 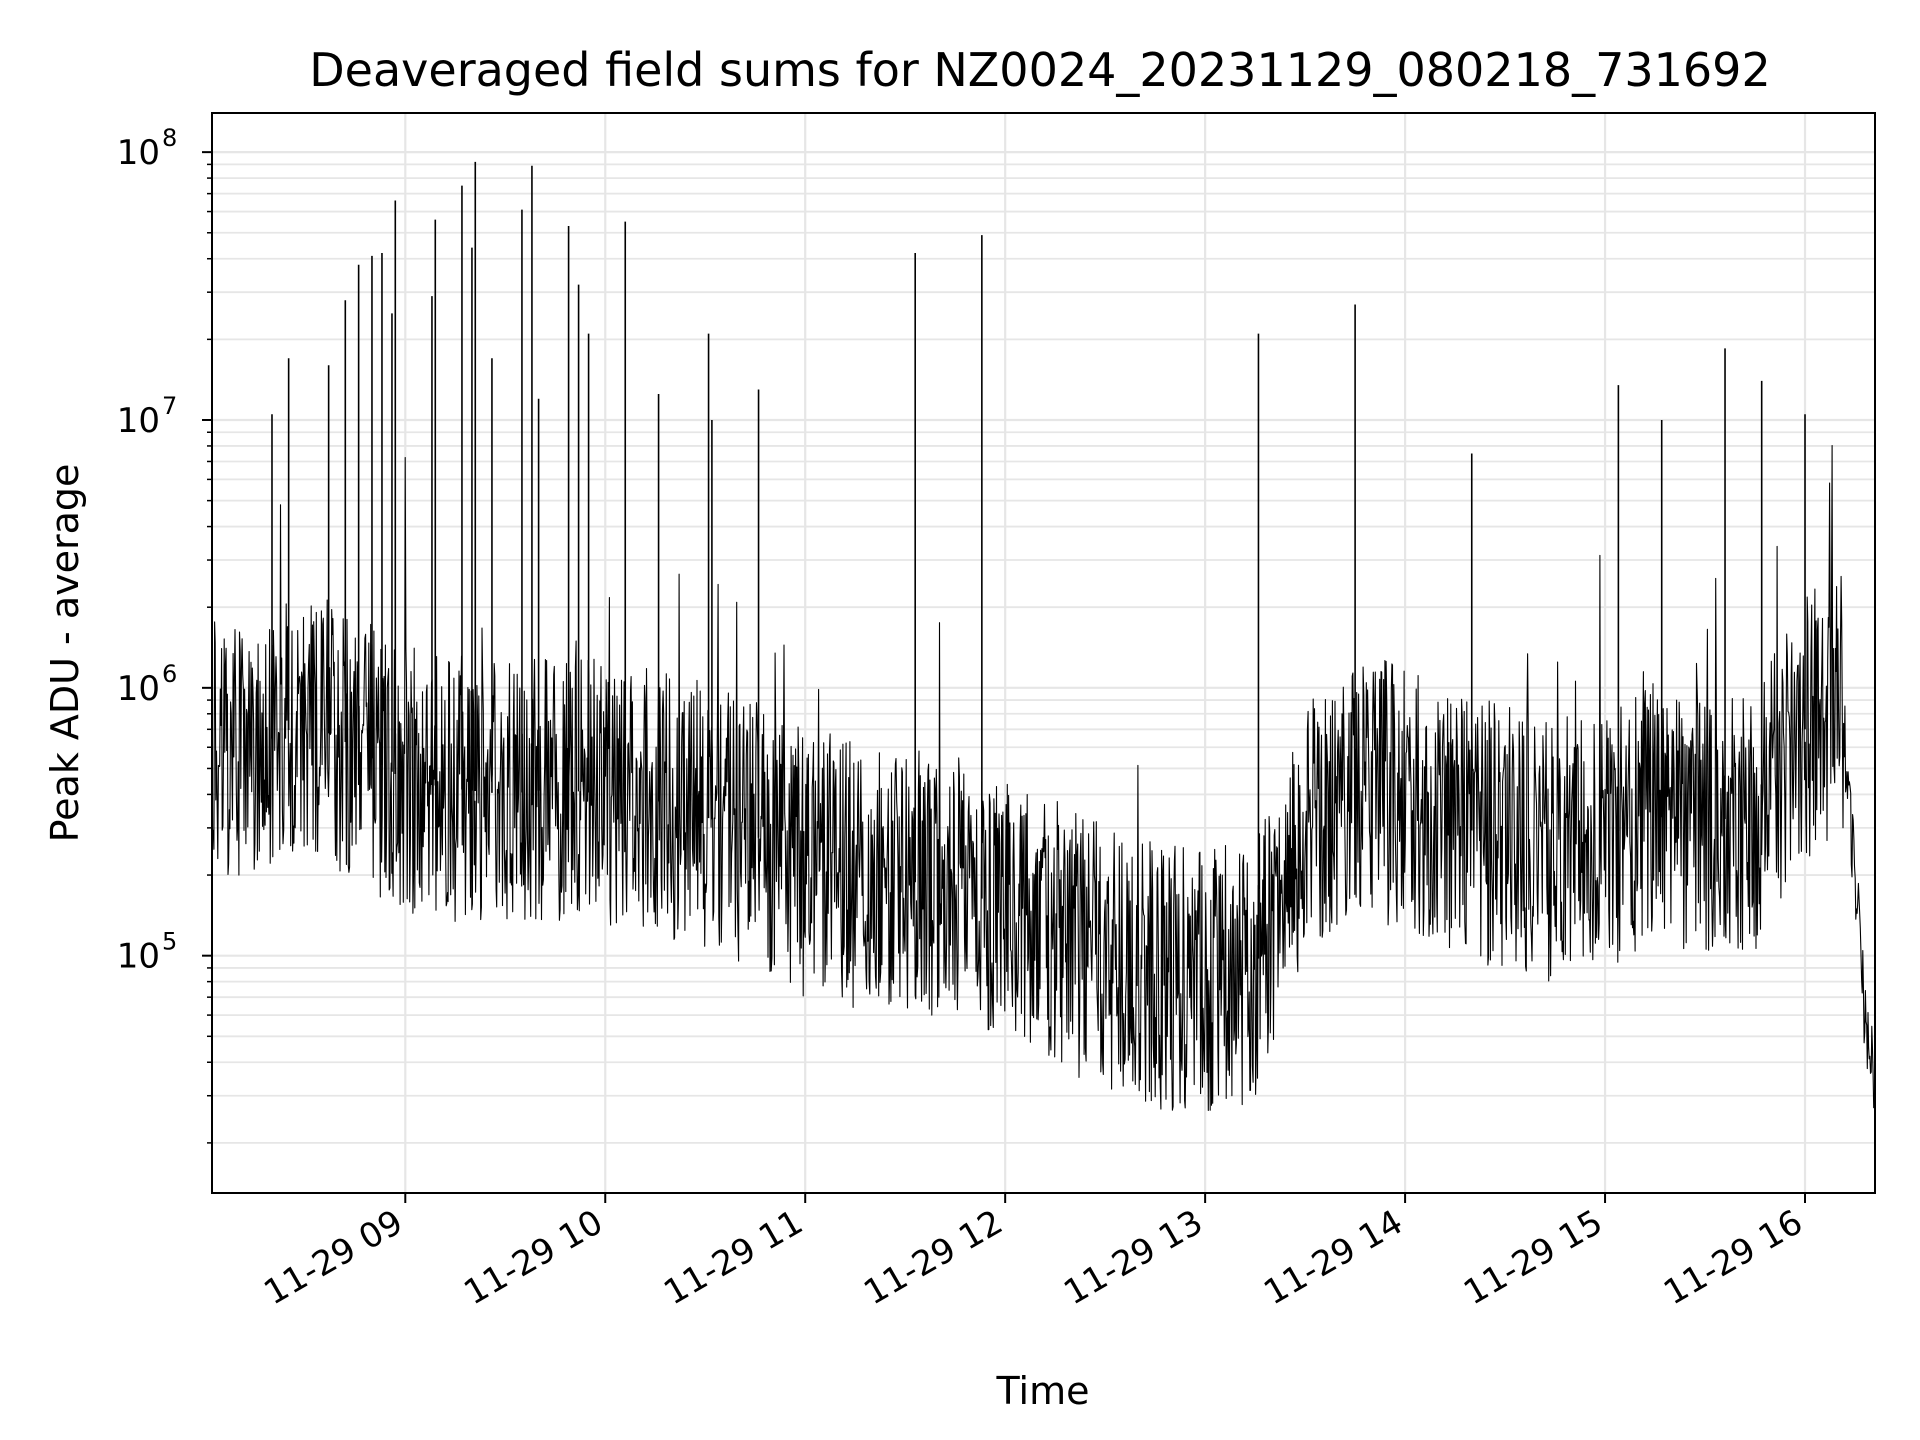 I want to click on y-tick-exponent: 8, so click(x=169, y=138).